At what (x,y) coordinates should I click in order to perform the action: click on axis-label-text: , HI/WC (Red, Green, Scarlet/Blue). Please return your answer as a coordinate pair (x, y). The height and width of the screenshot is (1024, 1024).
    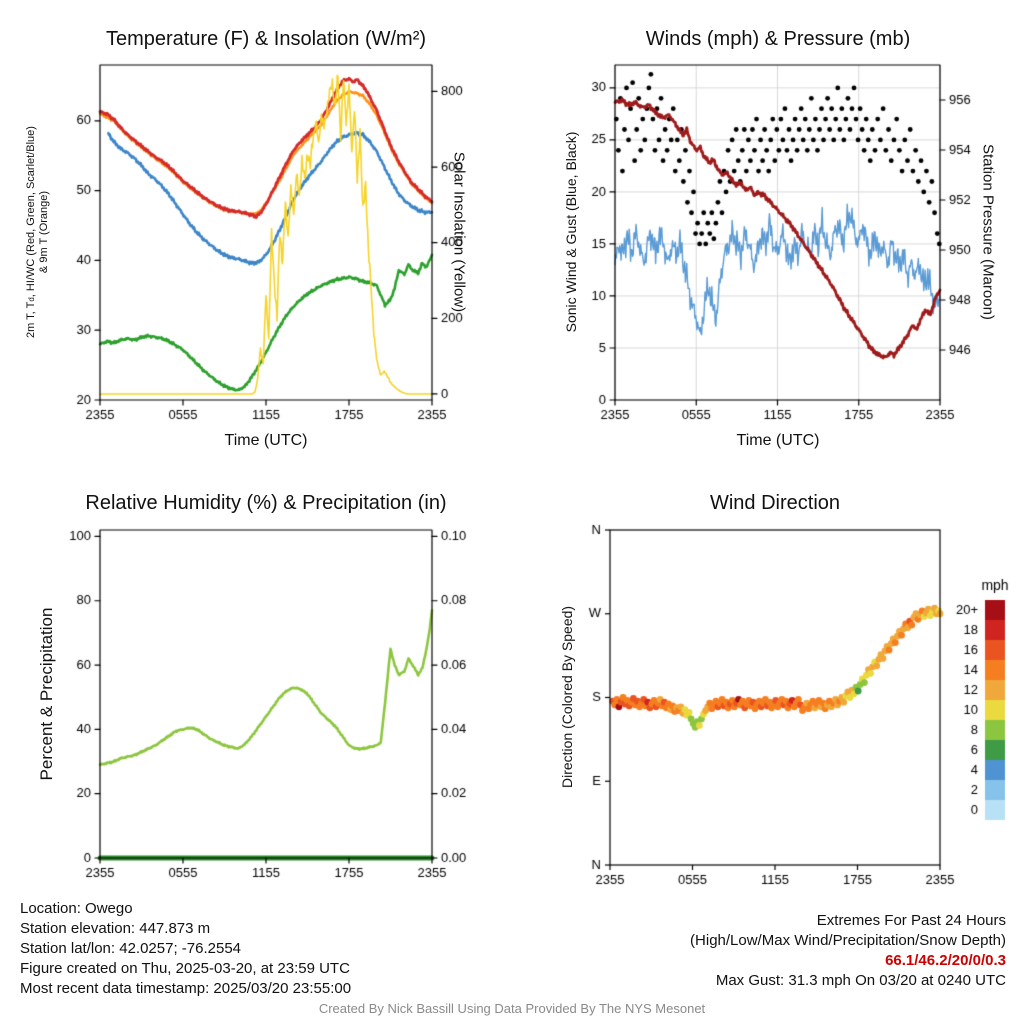
    Looking at the image, I should click on (31, 212).